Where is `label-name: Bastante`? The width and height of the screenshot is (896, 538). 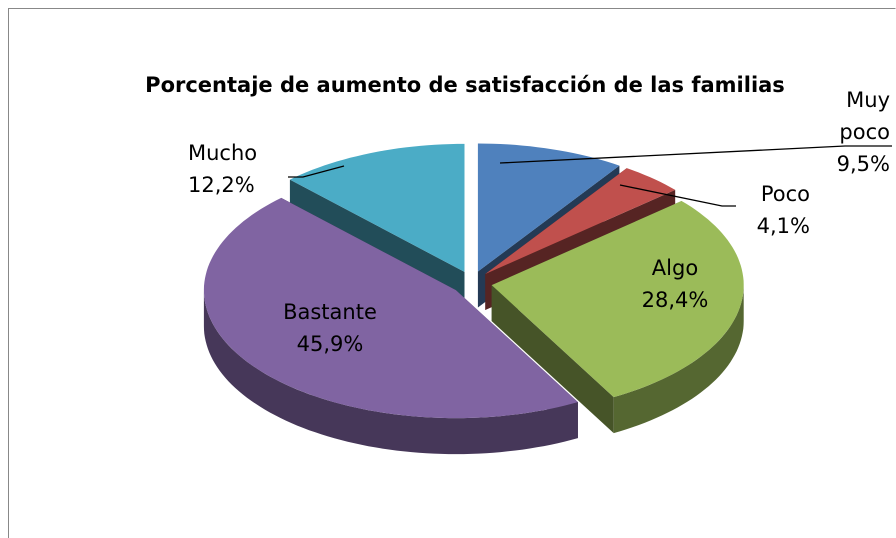 label-name: Bastante is located at coordinates (330, 312).